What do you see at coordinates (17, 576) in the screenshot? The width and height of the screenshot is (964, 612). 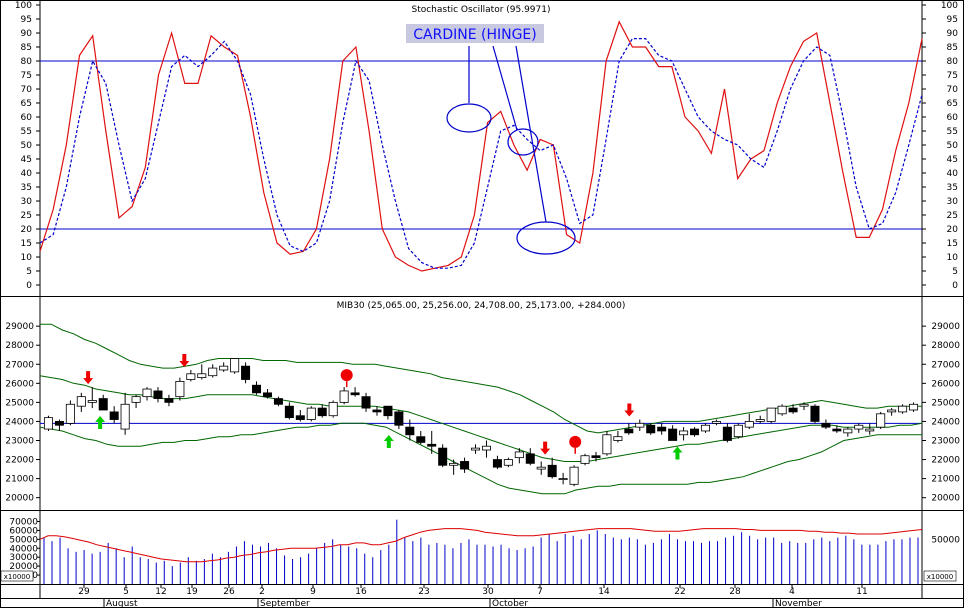 I see `unit-box` at bounding box center [17, 576].